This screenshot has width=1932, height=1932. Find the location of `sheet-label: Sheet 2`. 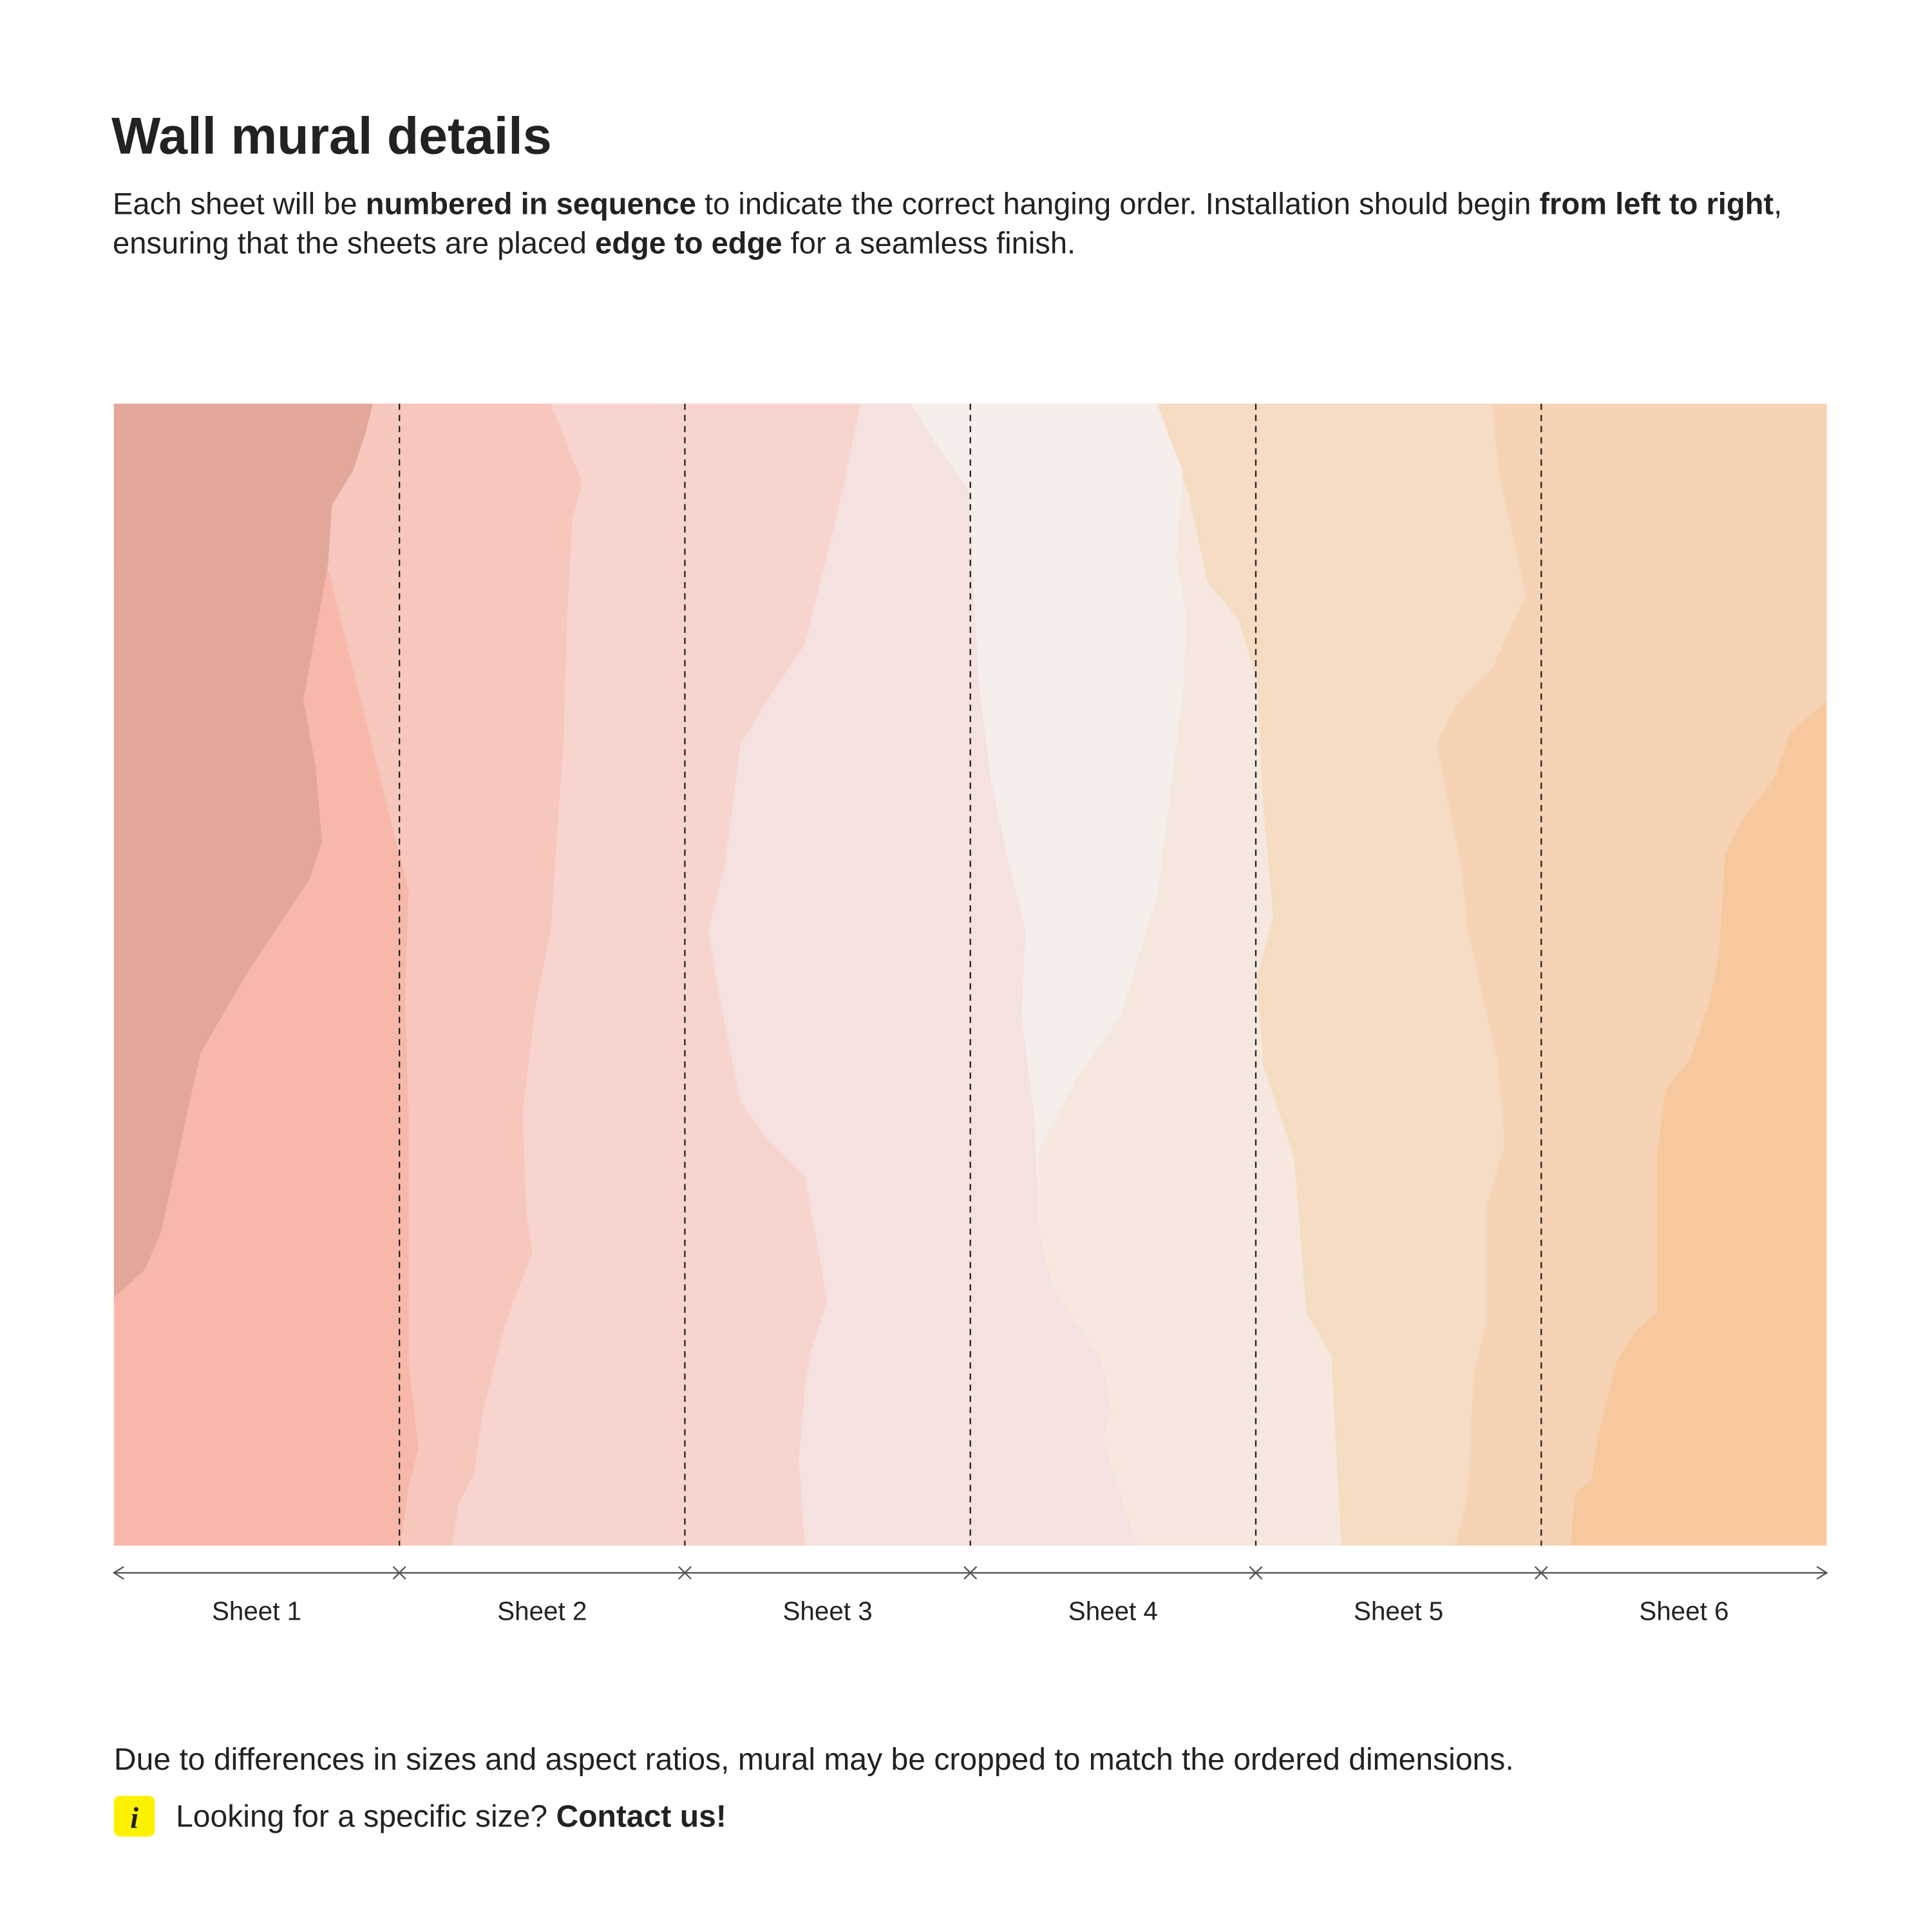

sheet-label: Sheet 2 is located at coordinates (542, 1610).